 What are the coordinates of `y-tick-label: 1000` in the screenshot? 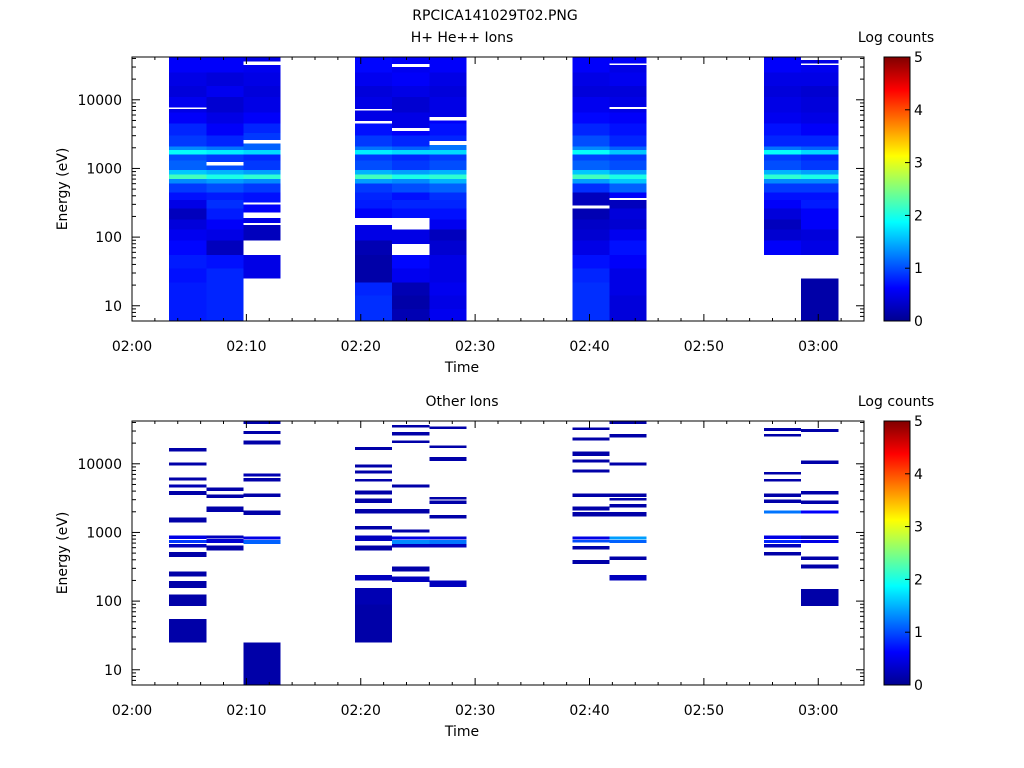 It's located at (104, 169).